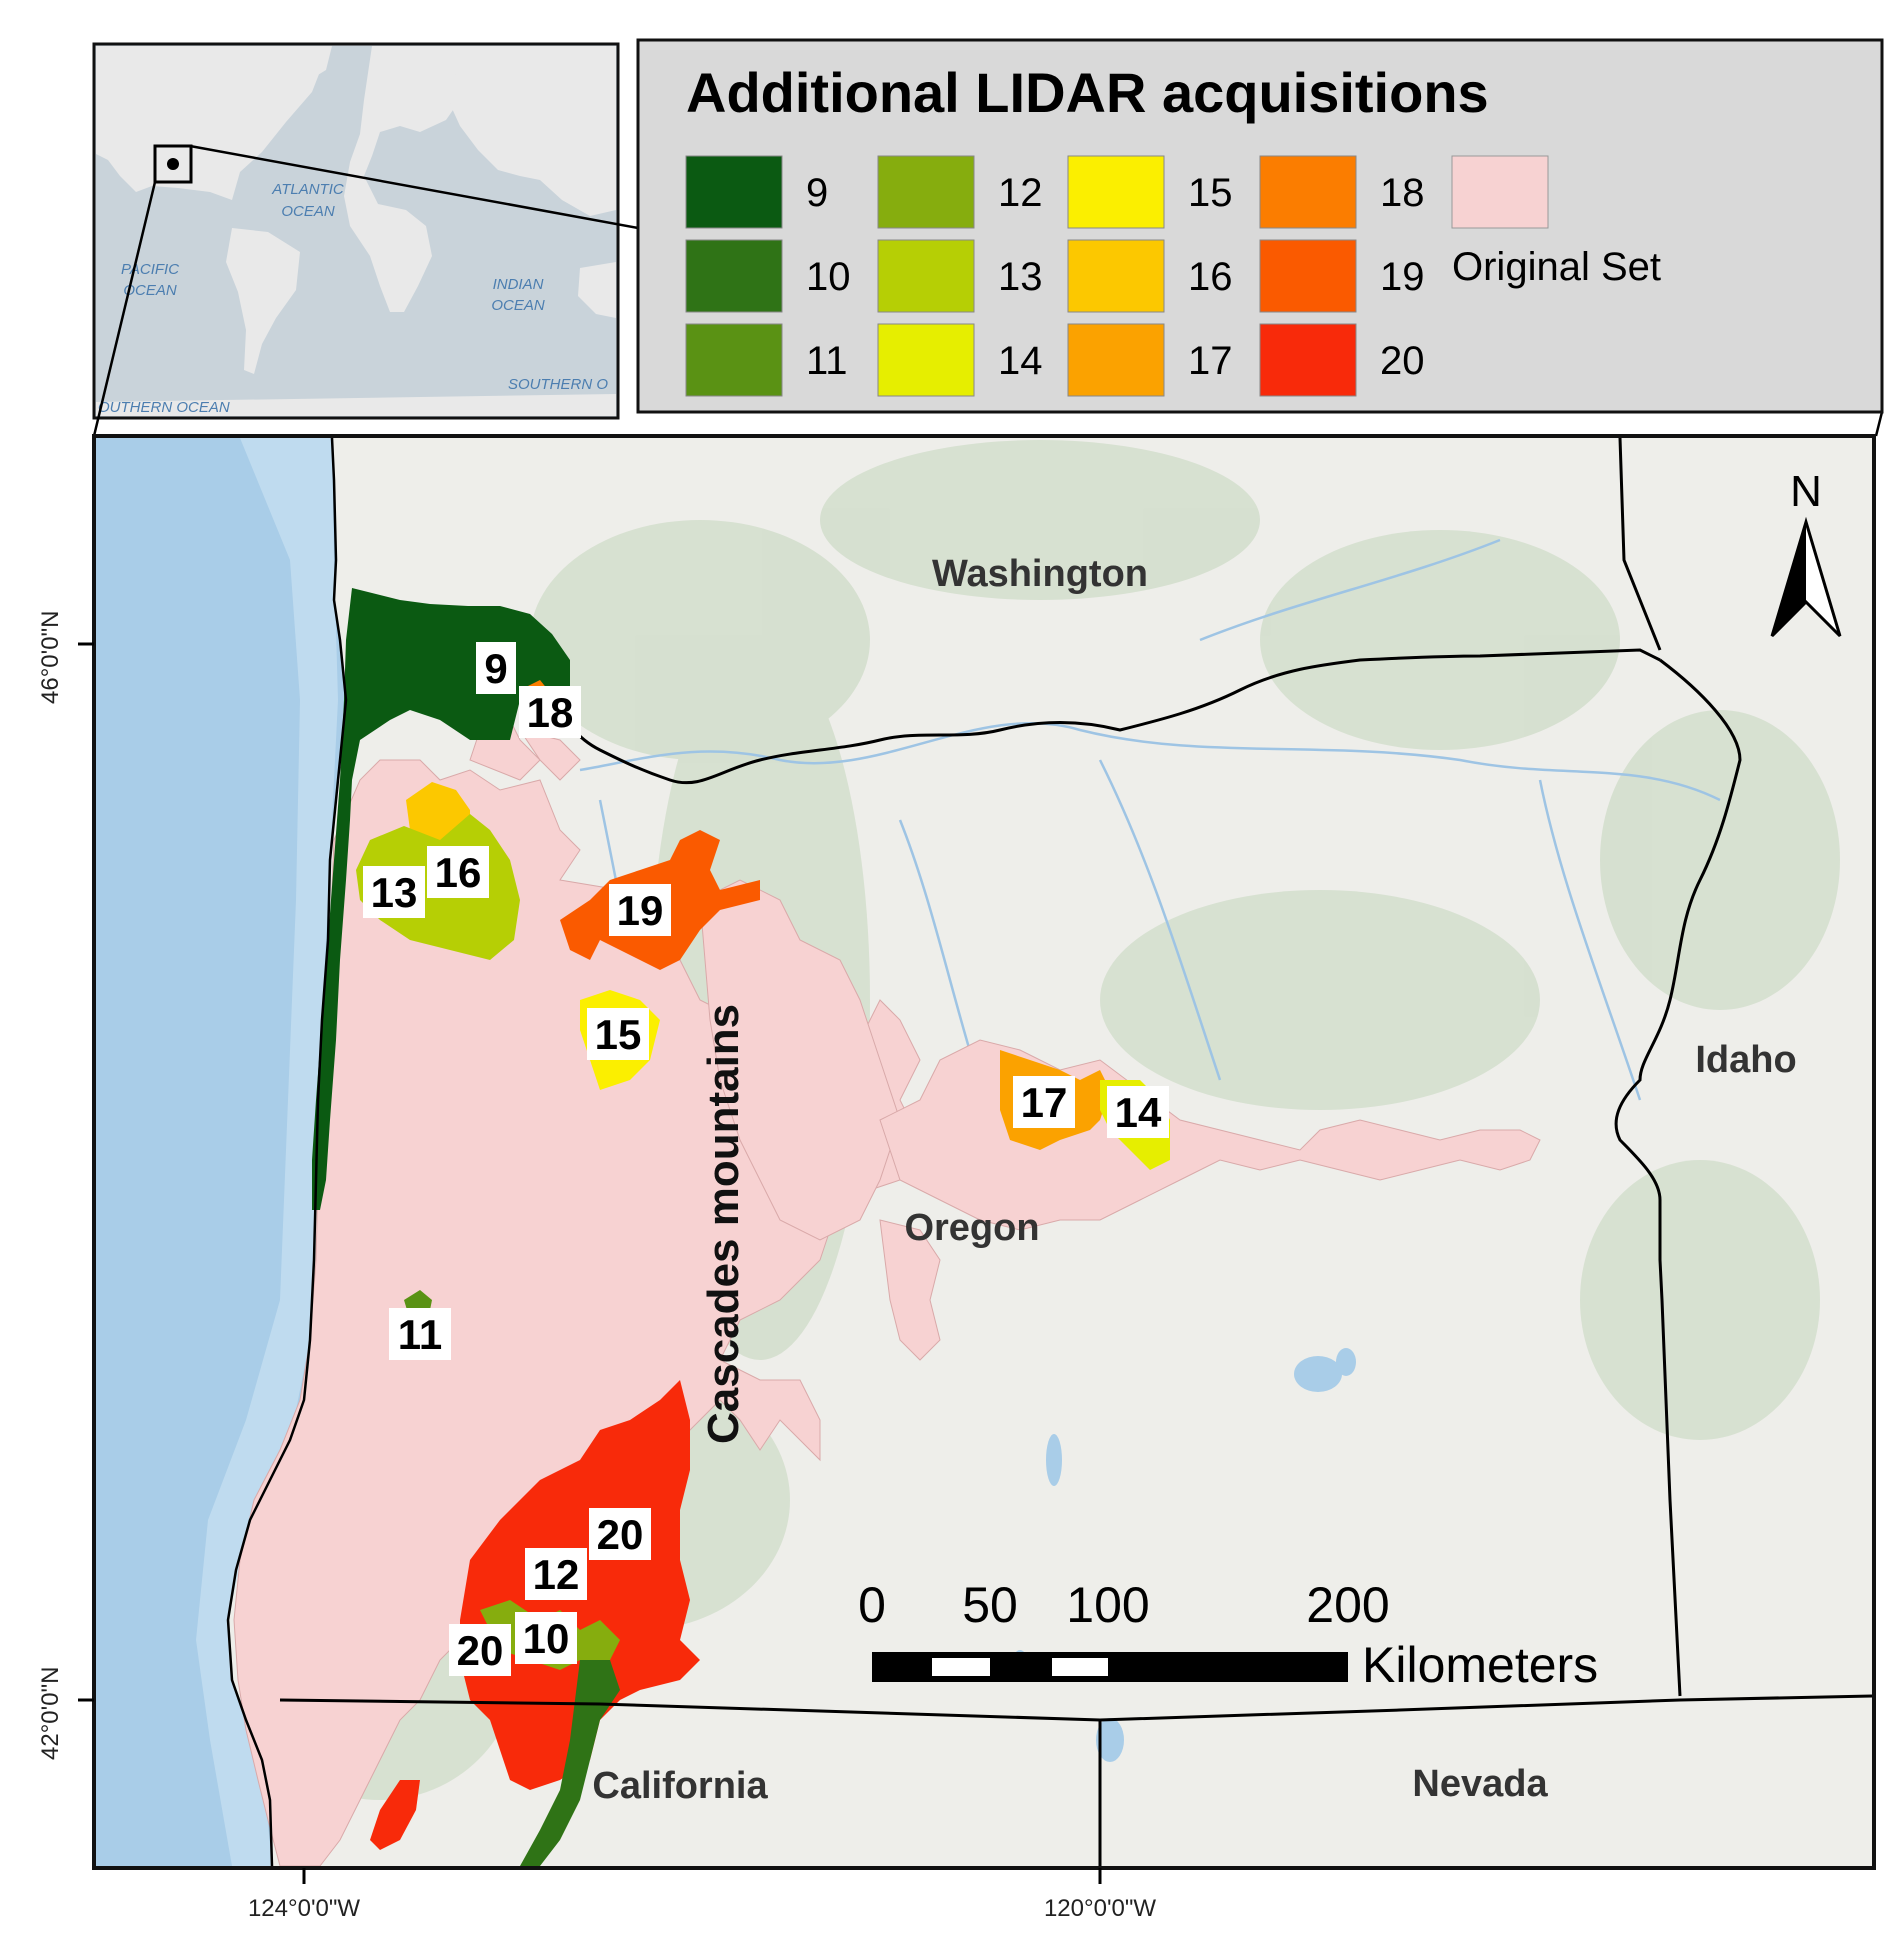 This screenshot has height=1947, width=1899. I want to click on legend-label-20: 20, so click(1402, 361).